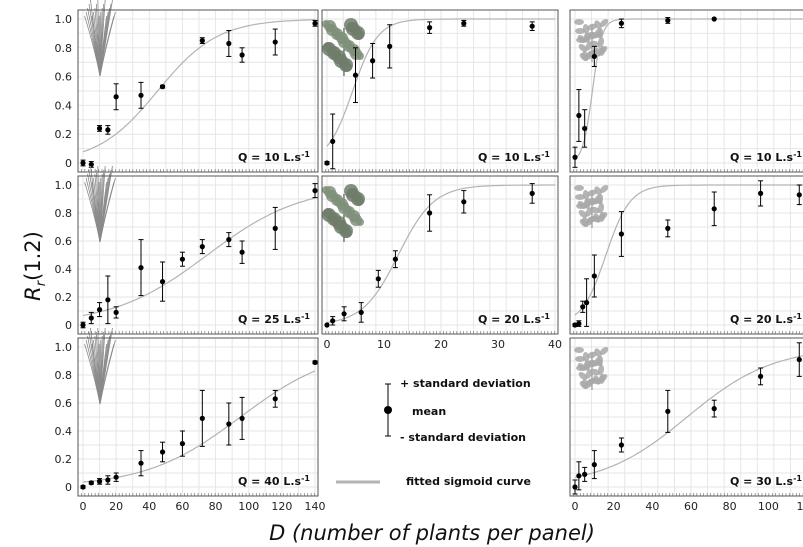 The width and height of the screenshot is (803, 547). What do you see at coordinates (64, 269) in the screenshot?
I see `y-tick-label: 0.4` at bounding box center [64, 269].